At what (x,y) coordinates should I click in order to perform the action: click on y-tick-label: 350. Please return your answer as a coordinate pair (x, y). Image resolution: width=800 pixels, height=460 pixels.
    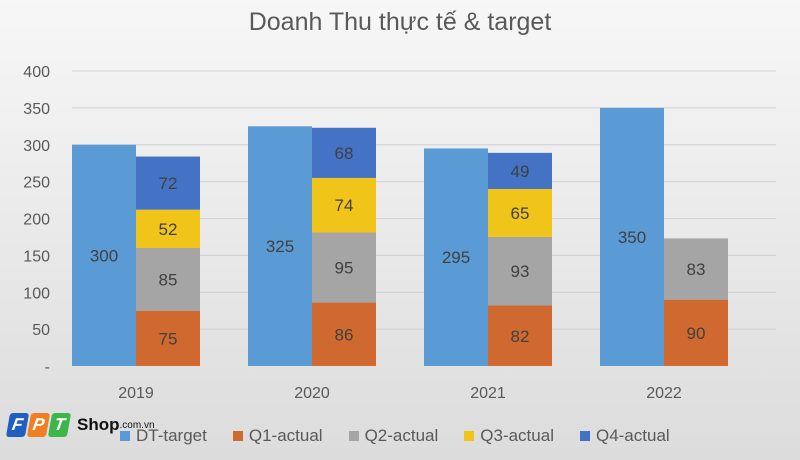
    Looking at the image, I should click on (36, 109).